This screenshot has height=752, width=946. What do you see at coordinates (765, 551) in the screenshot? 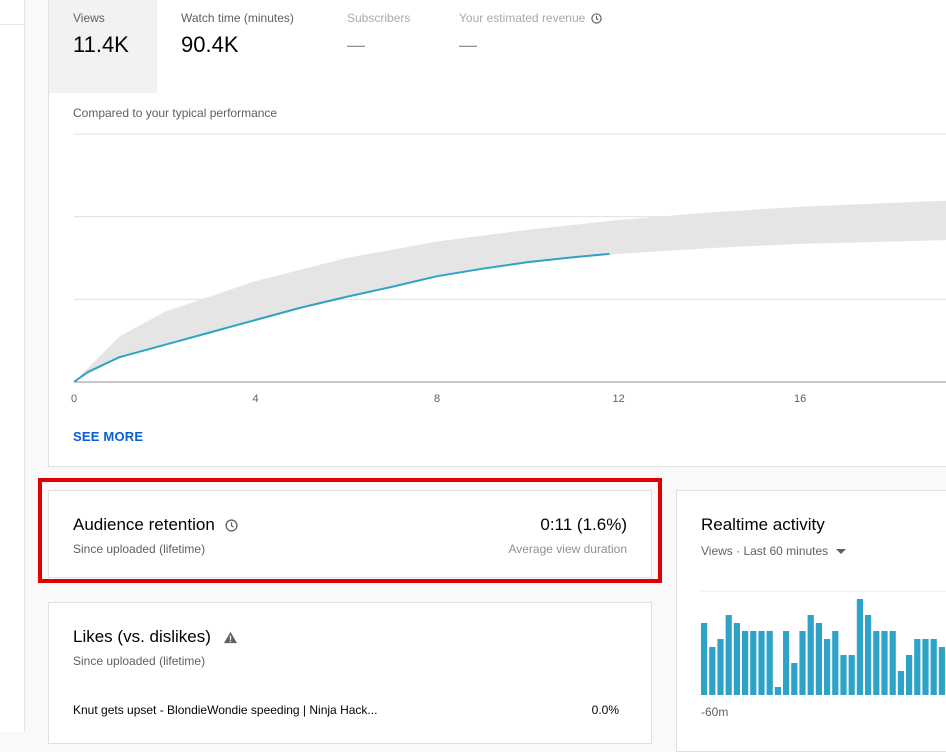
I see `realtime-subtitle: Views · Last 60 minutes` at bounding box center [765, 551].